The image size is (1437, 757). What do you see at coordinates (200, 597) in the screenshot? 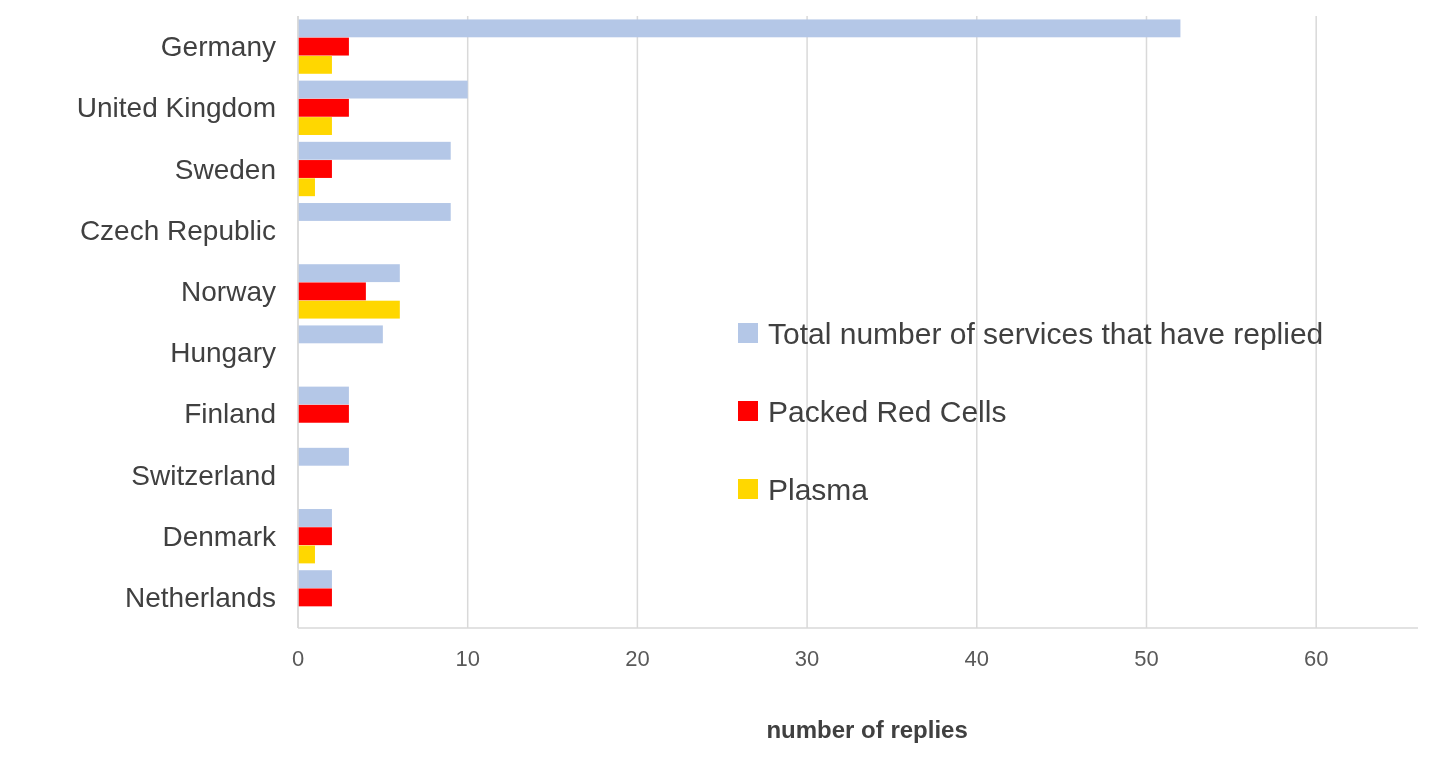
I see `y-tick-label: Netherlands` at bounding box center [200, 597].